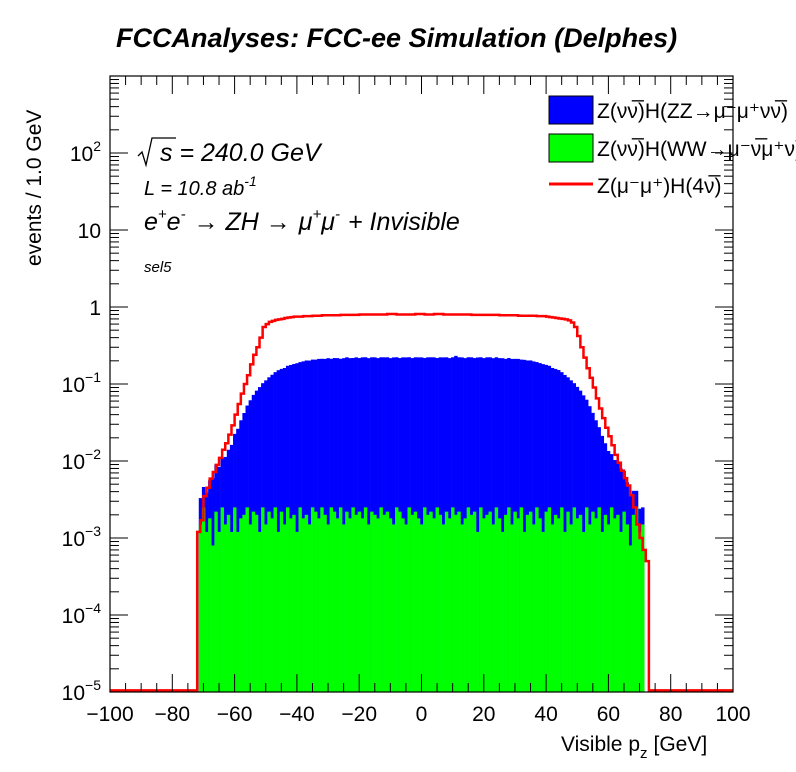 The height and width of the screenshot is (772, 796). Describe the element at coordinates (235, 714) in the screenshot. I see `x-tick-label: −60` at that location.